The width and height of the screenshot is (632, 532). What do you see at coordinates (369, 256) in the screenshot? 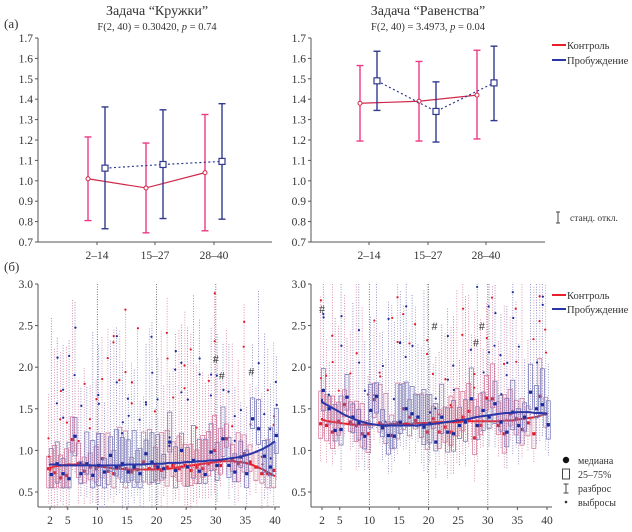
I see `x-tick-label: 2–14` at bounding box center [369, 256].